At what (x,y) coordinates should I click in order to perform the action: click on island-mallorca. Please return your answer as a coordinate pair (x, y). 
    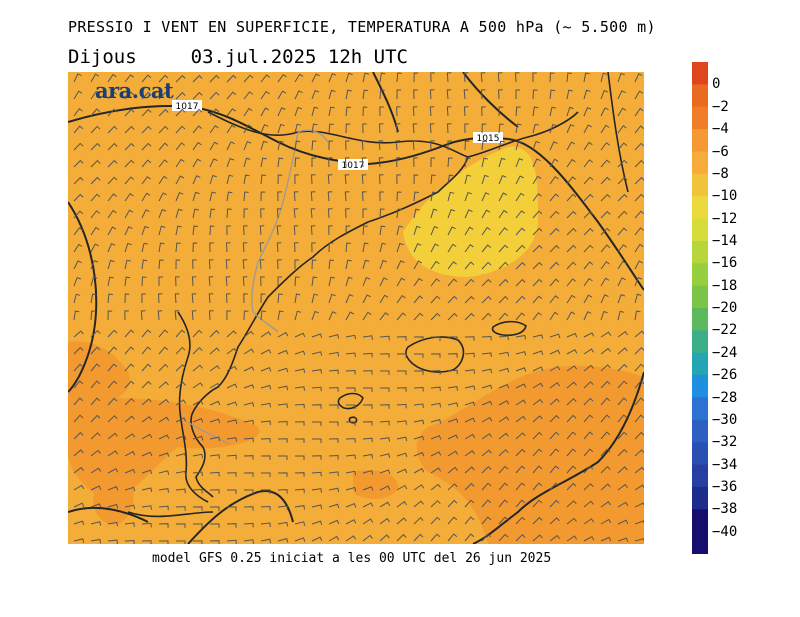
    Looking at the image, I should click on (435, 354).